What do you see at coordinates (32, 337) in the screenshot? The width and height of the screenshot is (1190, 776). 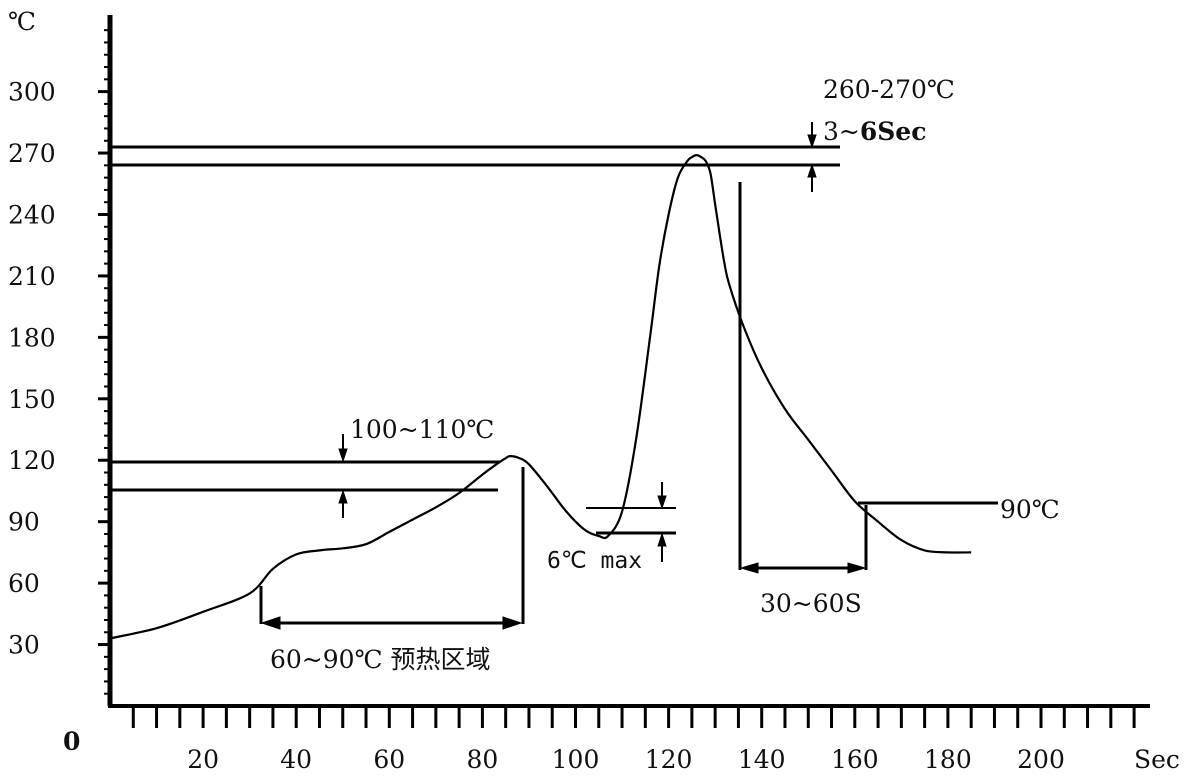 I see `y-tick-label: 180` at bounding box center [32, 337].